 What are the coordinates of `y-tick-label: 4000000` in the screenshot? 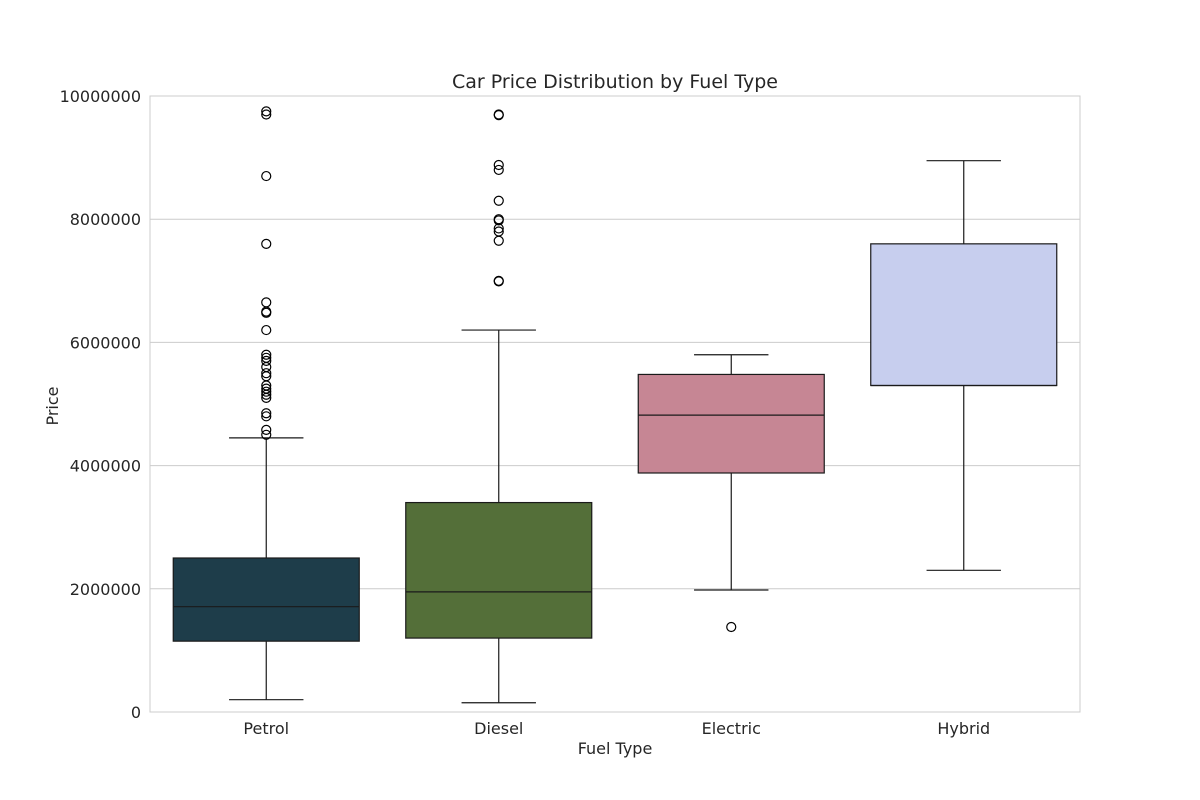 It's located at (105, 466).